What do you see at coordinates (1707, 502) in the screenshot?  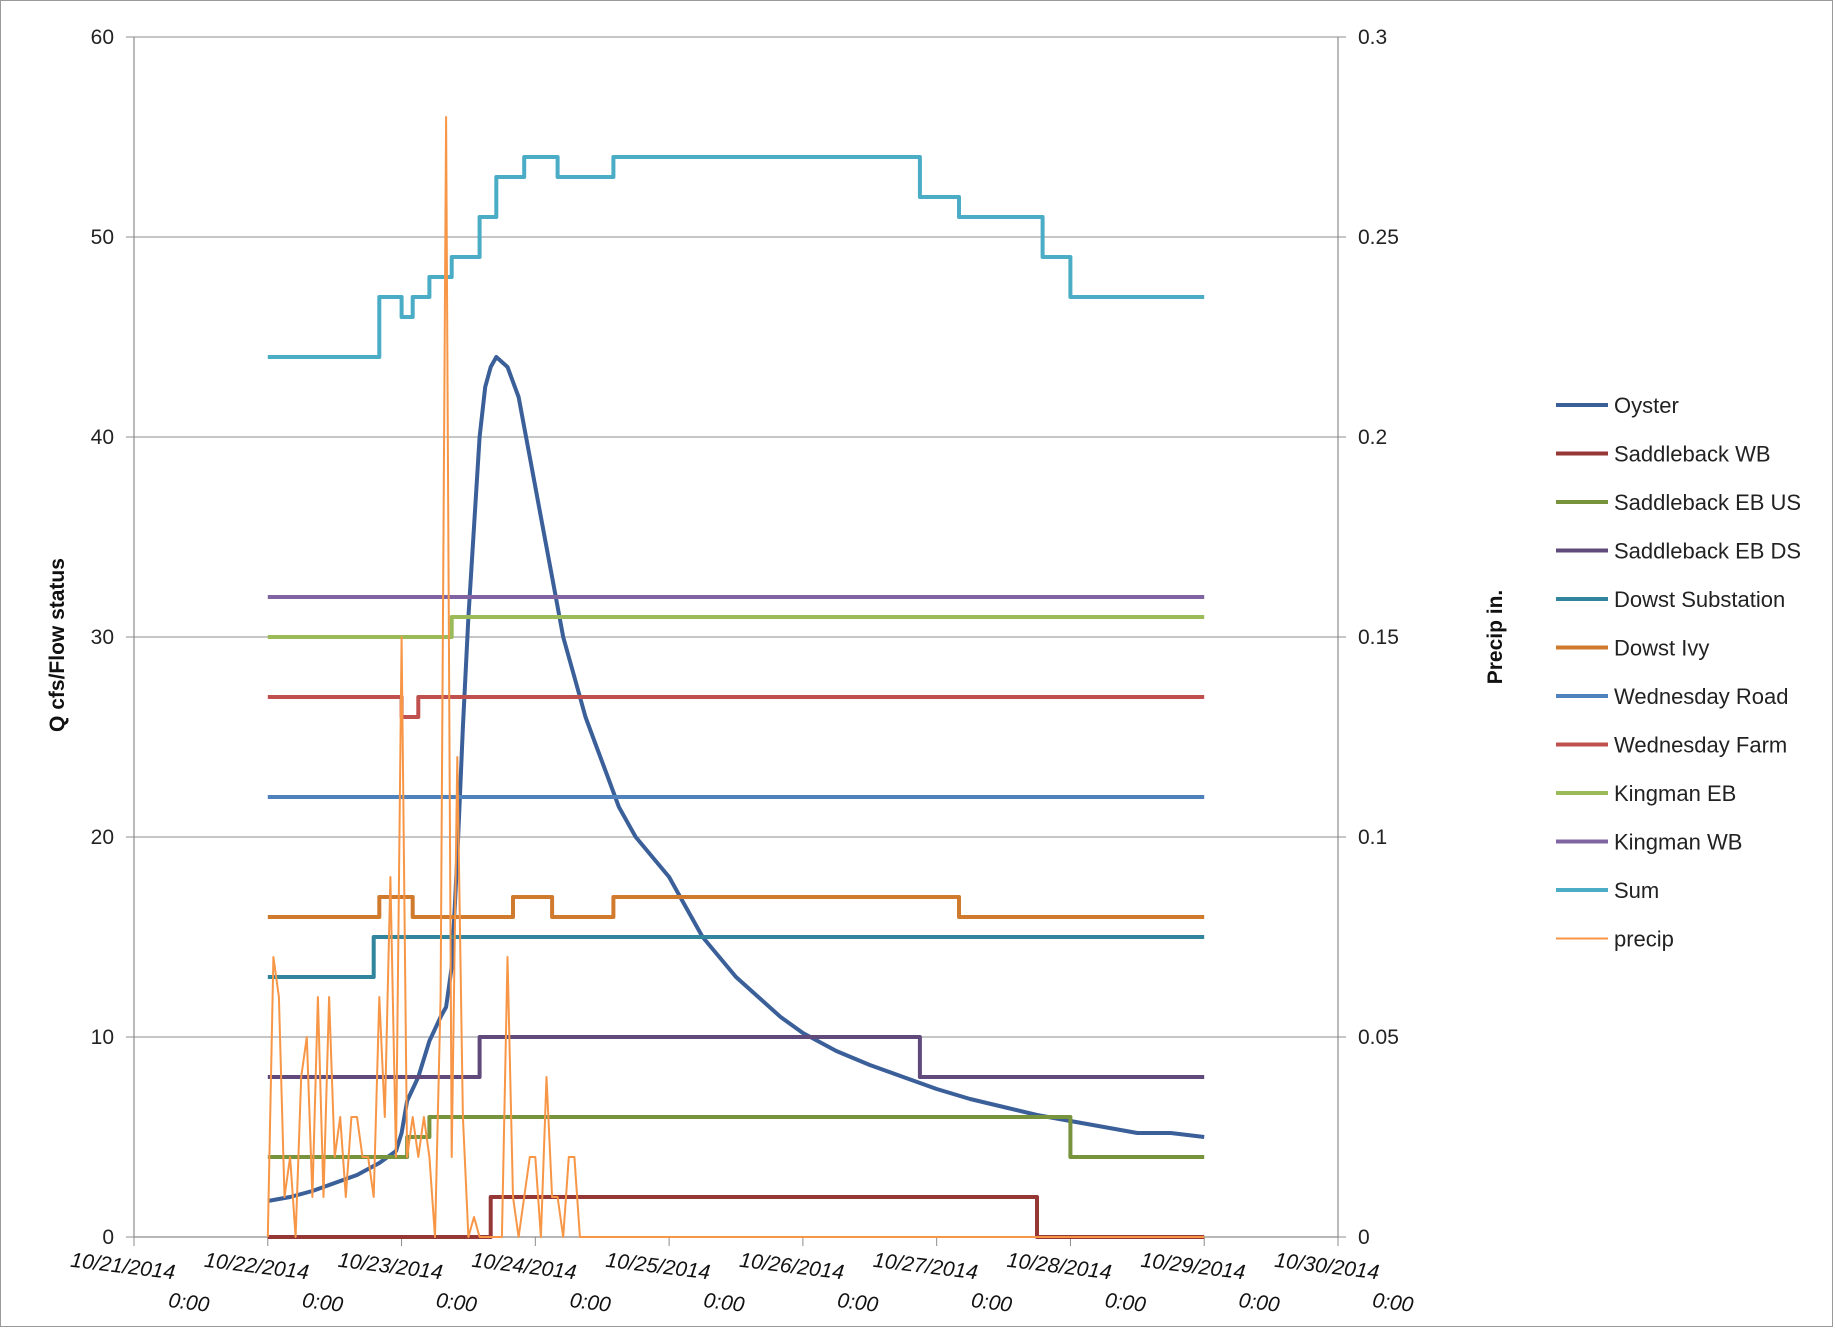 I see `legend-label: Saddleback EB US` at bounding box center [1707, 502].